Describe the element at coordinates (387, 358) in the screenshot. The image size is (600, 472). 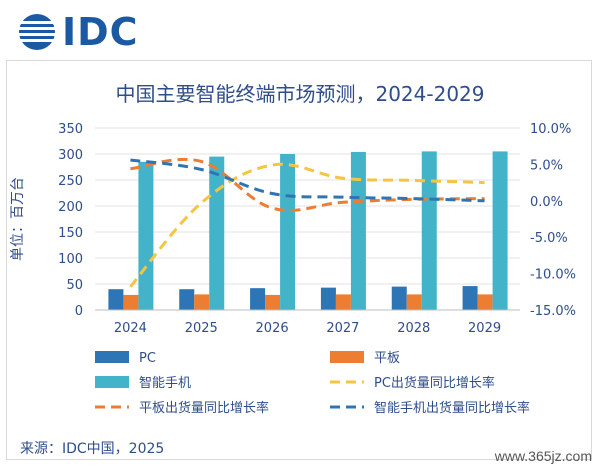
I see `legend-tablet-label: 平板` at that location.